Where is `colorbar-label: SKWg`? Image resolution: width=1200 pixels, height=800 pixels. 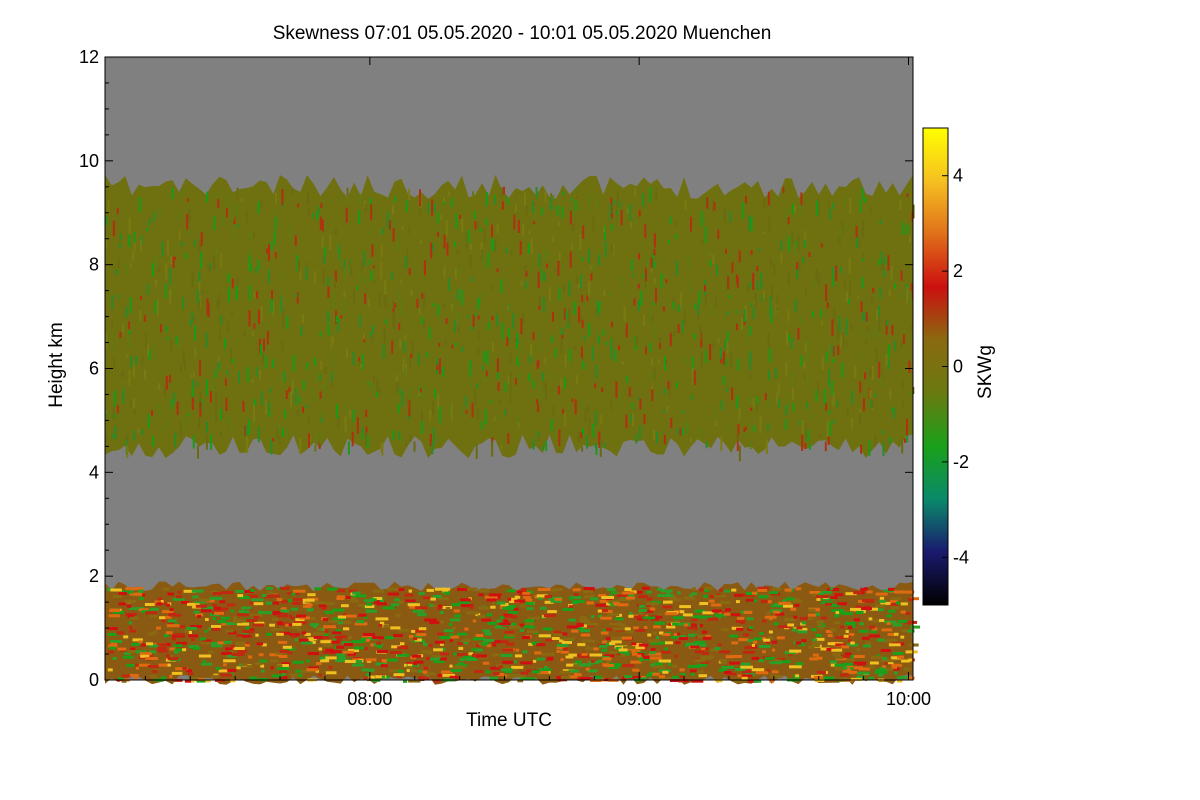 colorbar-label: SKWg is located at coordinates (985, 372).